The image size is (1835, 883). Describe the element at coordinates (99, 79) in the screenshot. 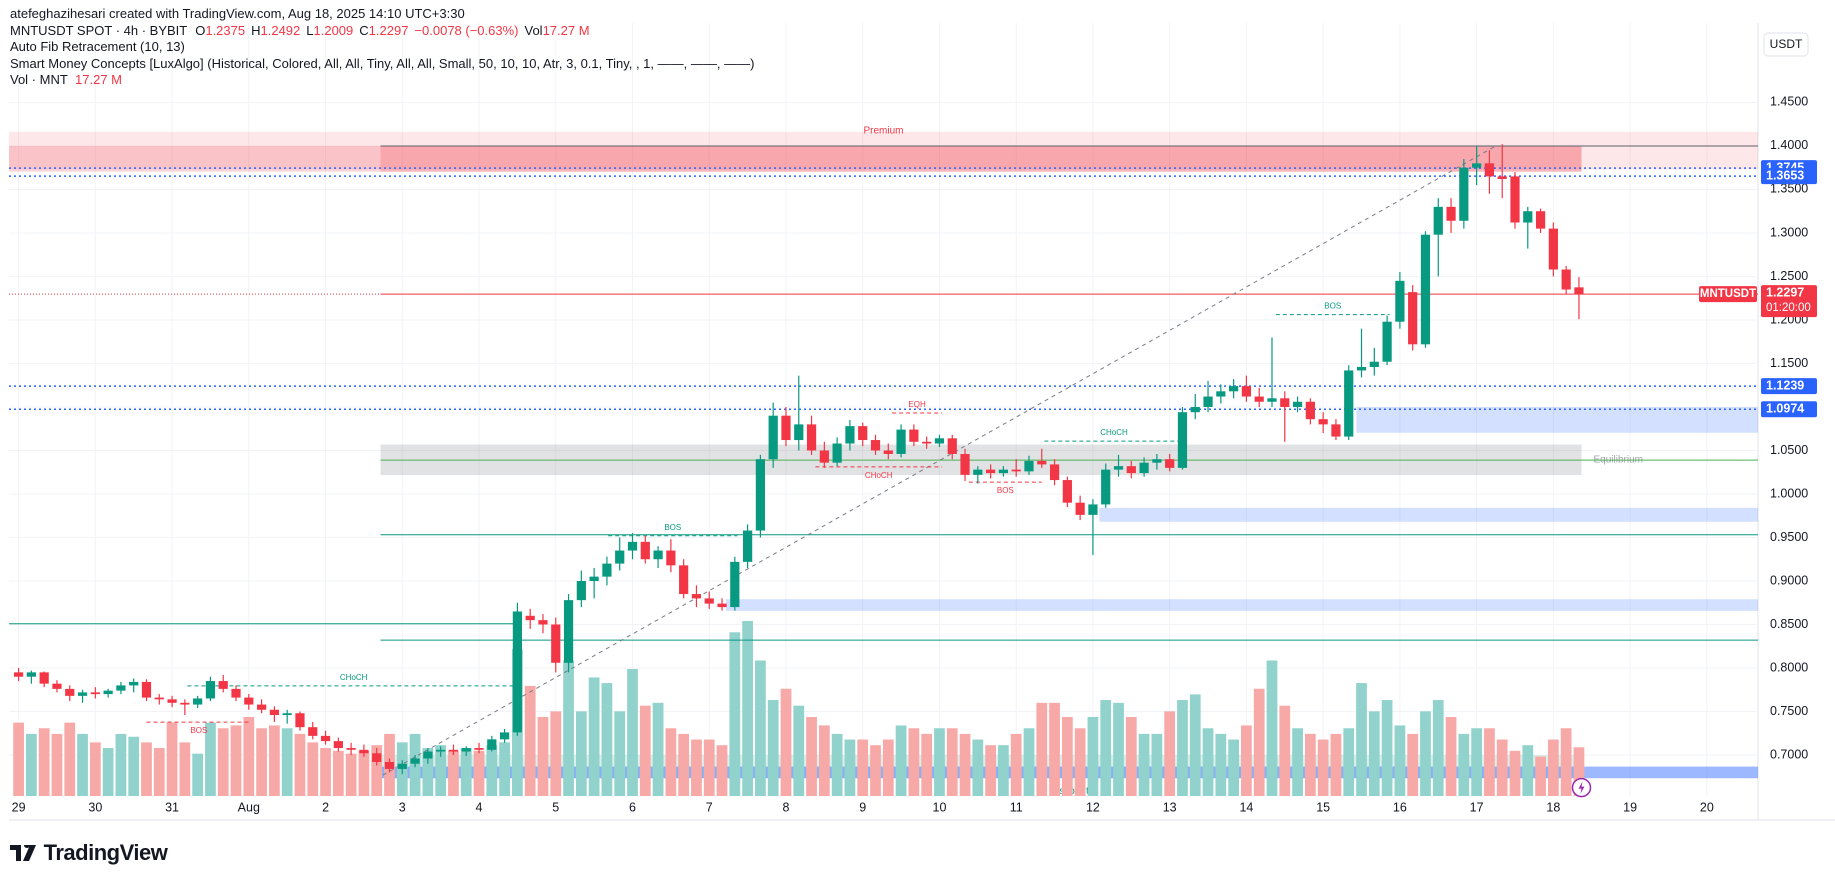

I see `vol-indicator-value: 17.27 M` at that location.